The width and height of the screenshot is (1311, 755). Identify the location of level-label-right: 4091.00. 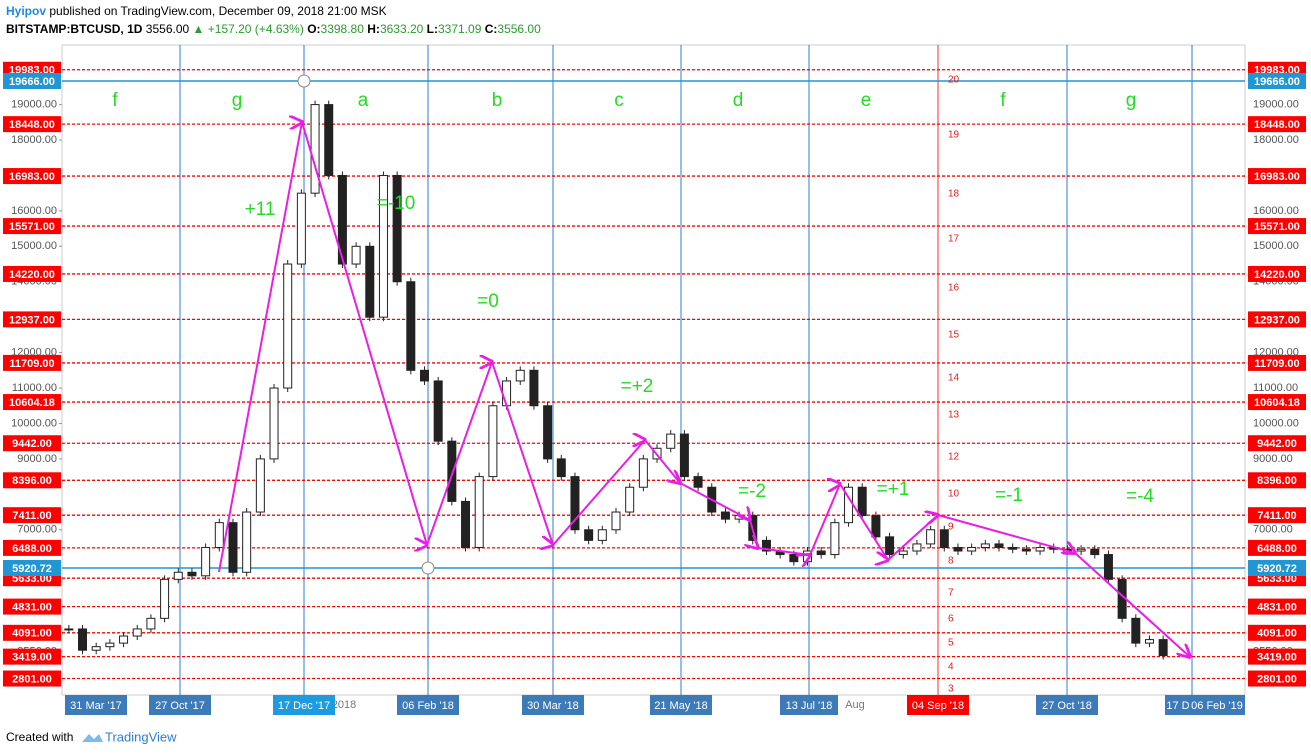
(1277, 634).